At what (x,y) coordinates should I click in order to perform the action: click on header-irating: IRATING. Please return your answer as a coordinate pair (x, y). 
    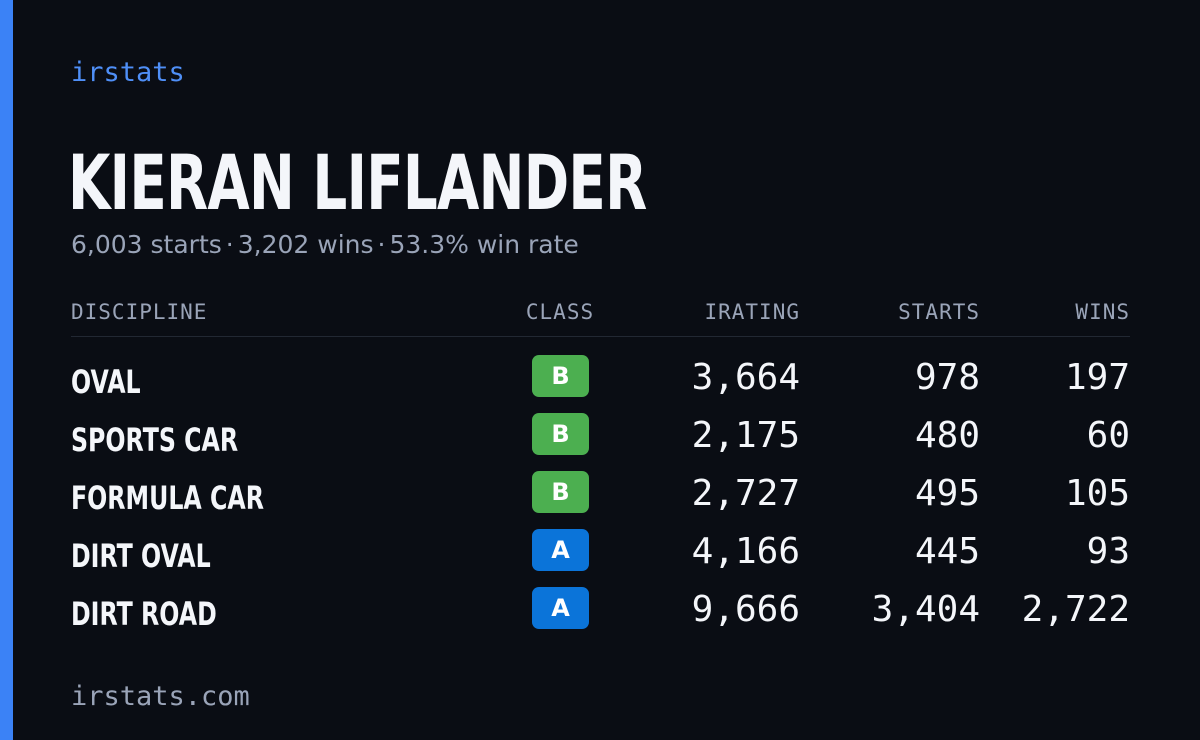
    Looking at the image, I should click on (752, 312).